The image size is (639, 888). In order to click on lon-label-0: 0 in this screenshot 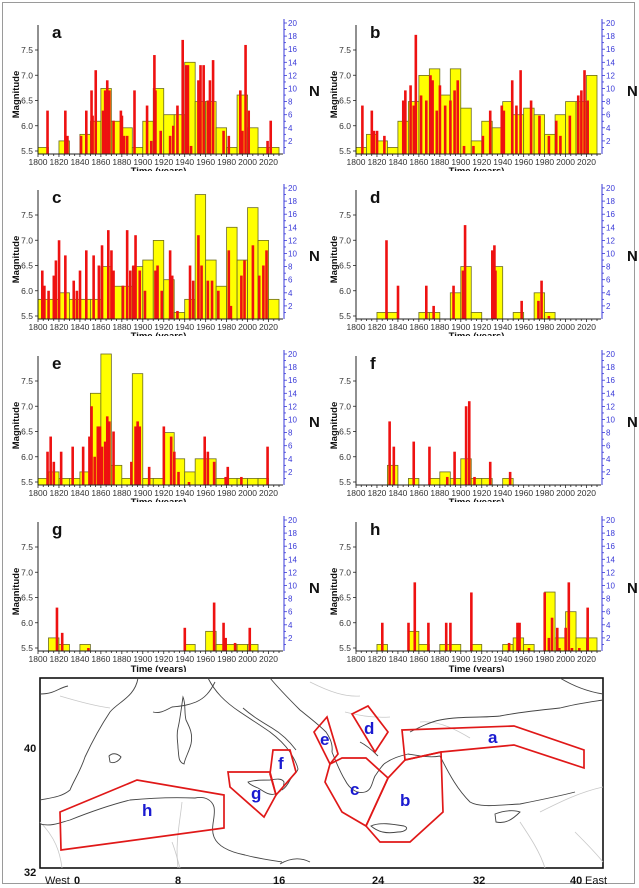, I will do `click(77, 881)`.